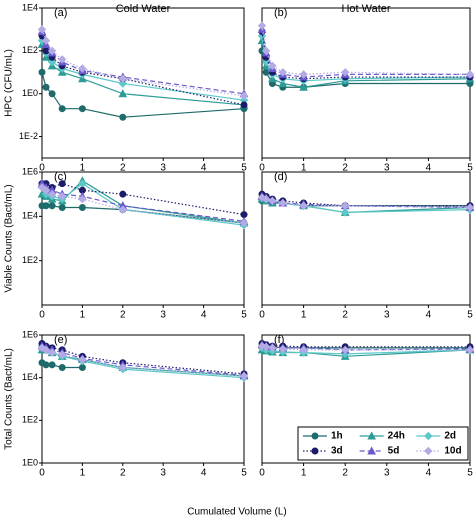 The height and width of the screenshot is (519, 474). What do you see at coordinates (143, 9) in the screenshot?
I see `column-title: Cold Water` at bounding box center [143, 9].